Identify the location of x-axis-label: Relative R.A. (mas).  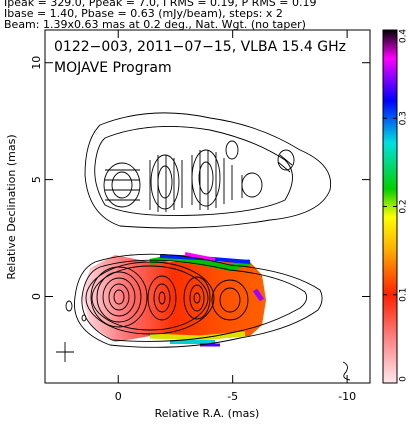
(207, 413).